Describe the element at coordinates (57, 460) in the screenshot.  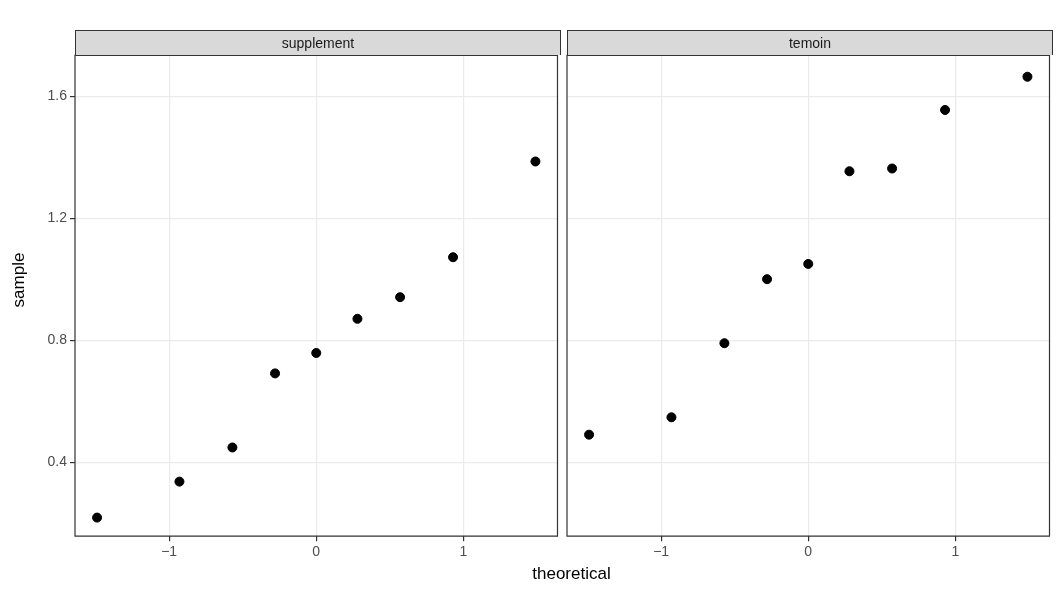
I see `y-tick-label: 0.4` at that location.